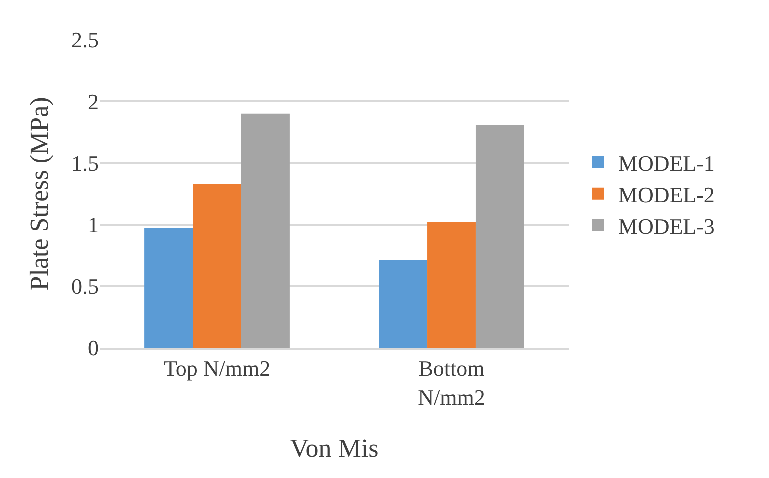 The width and height of the screenshot is (769, 478). I want to click on y-tick-label: 2, so click(93, 101).